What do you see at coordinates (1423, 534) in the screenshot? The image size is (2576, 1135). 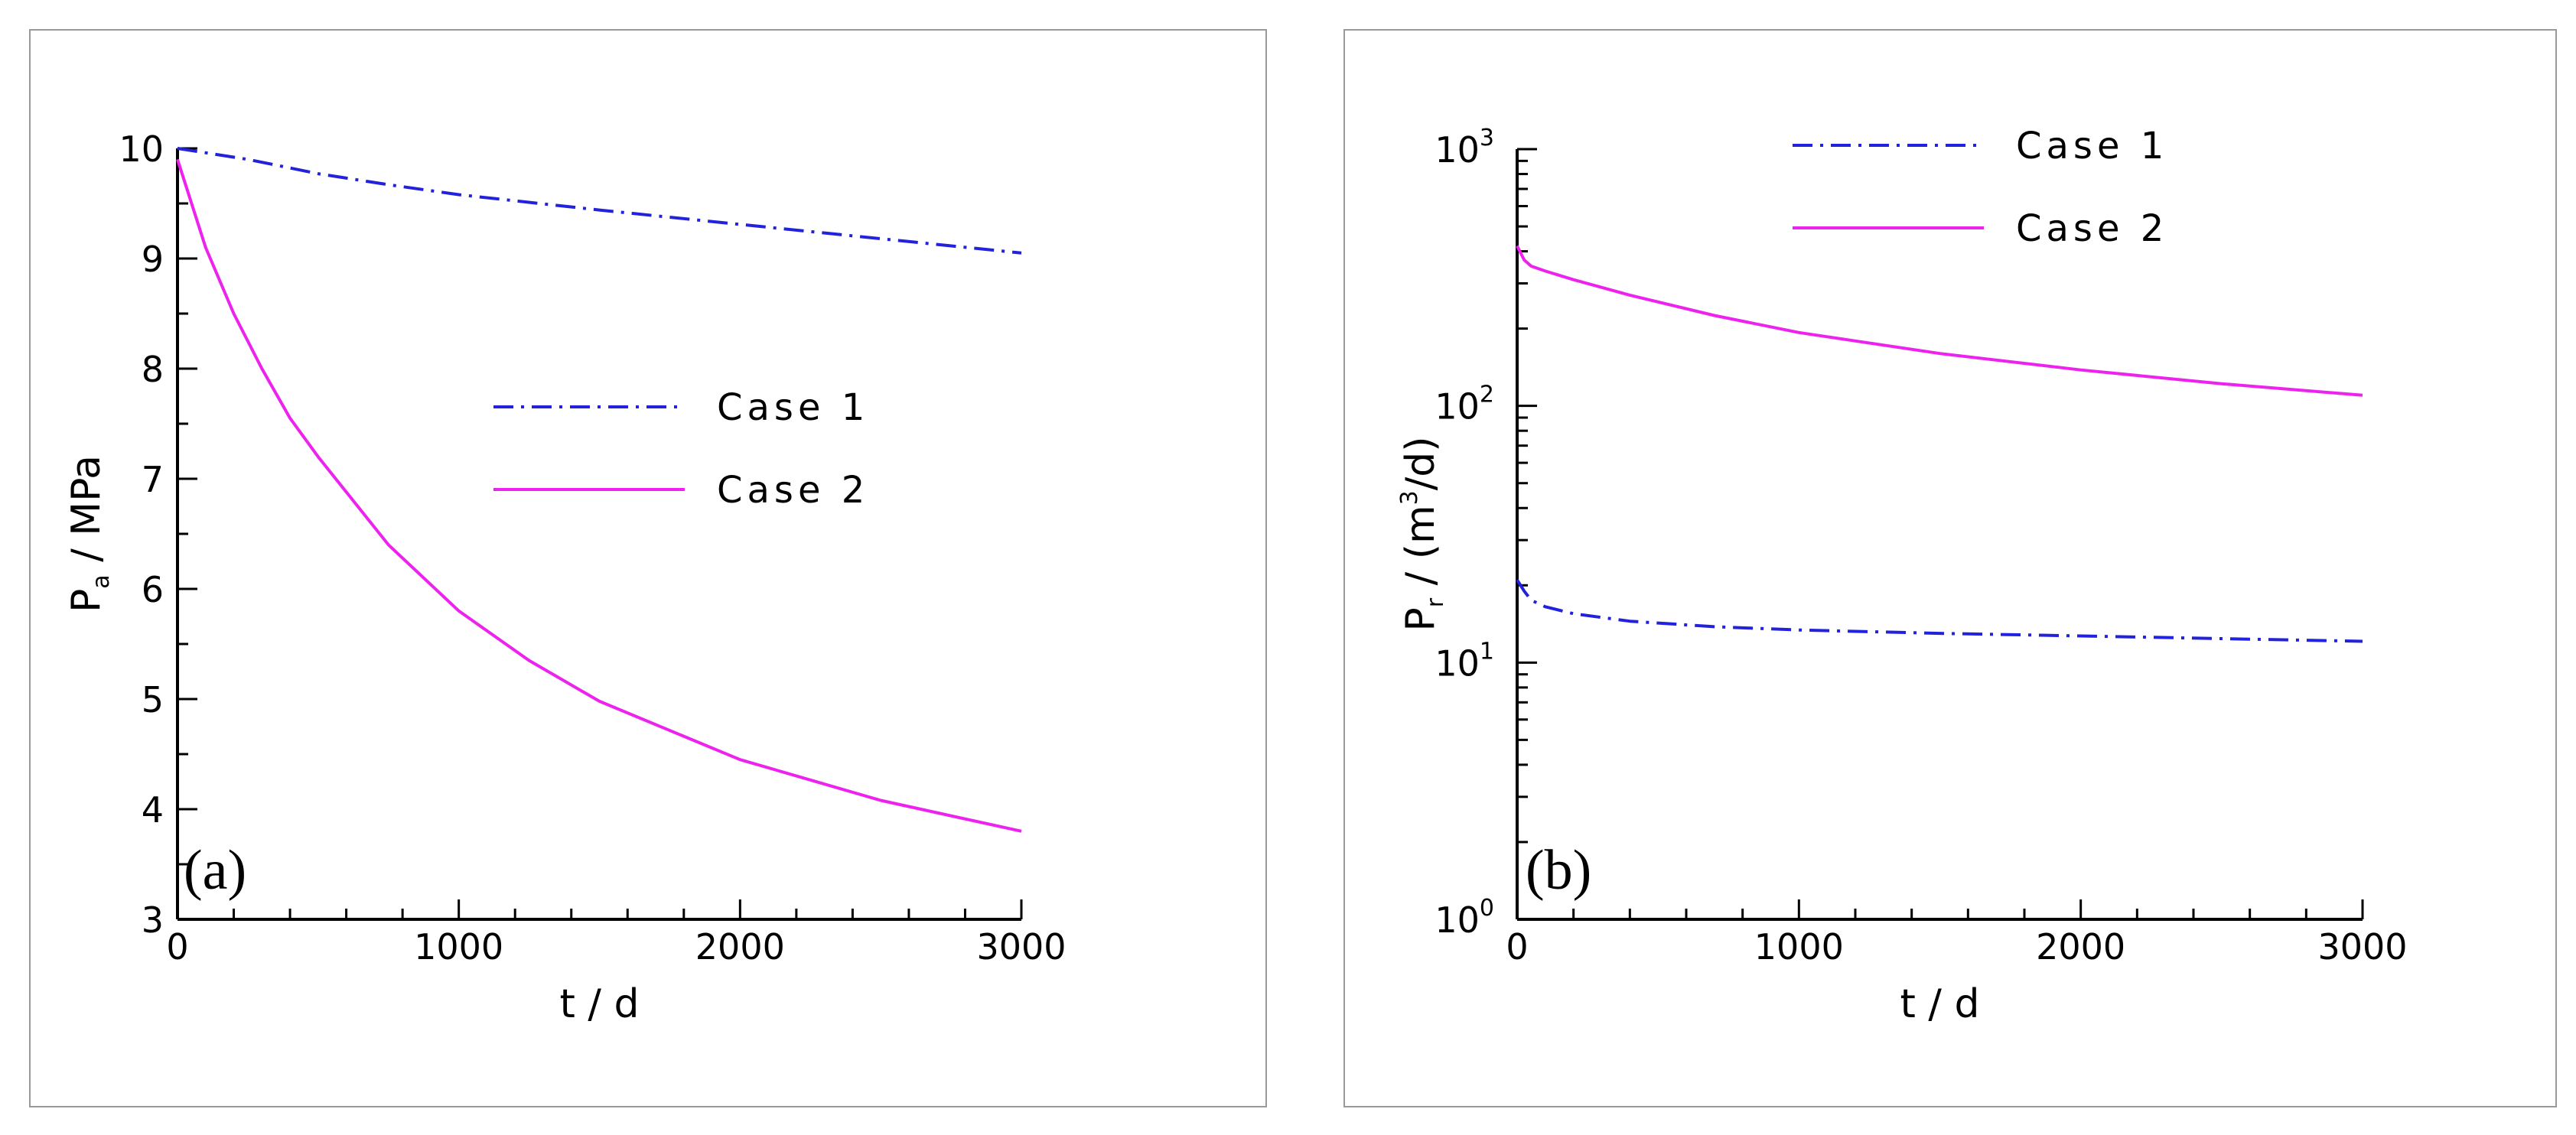 I see `y-axis-title: Pr / (m3/d)` at bounding box center [1423, 534].